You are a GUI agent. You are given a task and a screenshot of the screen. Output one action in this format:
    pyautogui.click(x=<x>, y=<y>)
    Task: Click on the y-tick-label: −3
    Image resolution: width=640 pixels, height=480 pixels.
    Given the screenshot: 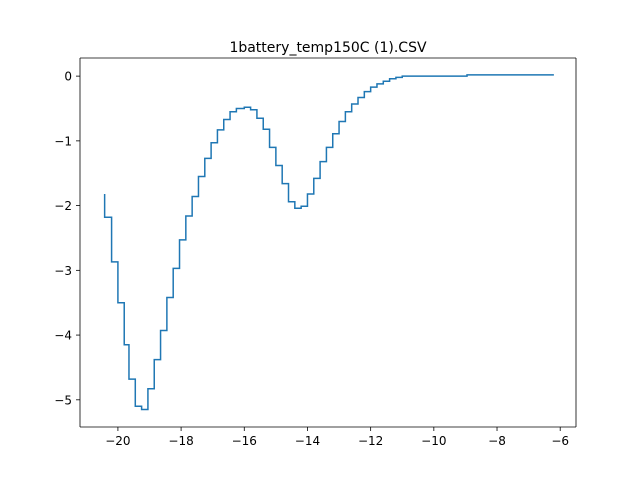 What is the action you would take?
    pyautogui.click(x=63, y=271)
    